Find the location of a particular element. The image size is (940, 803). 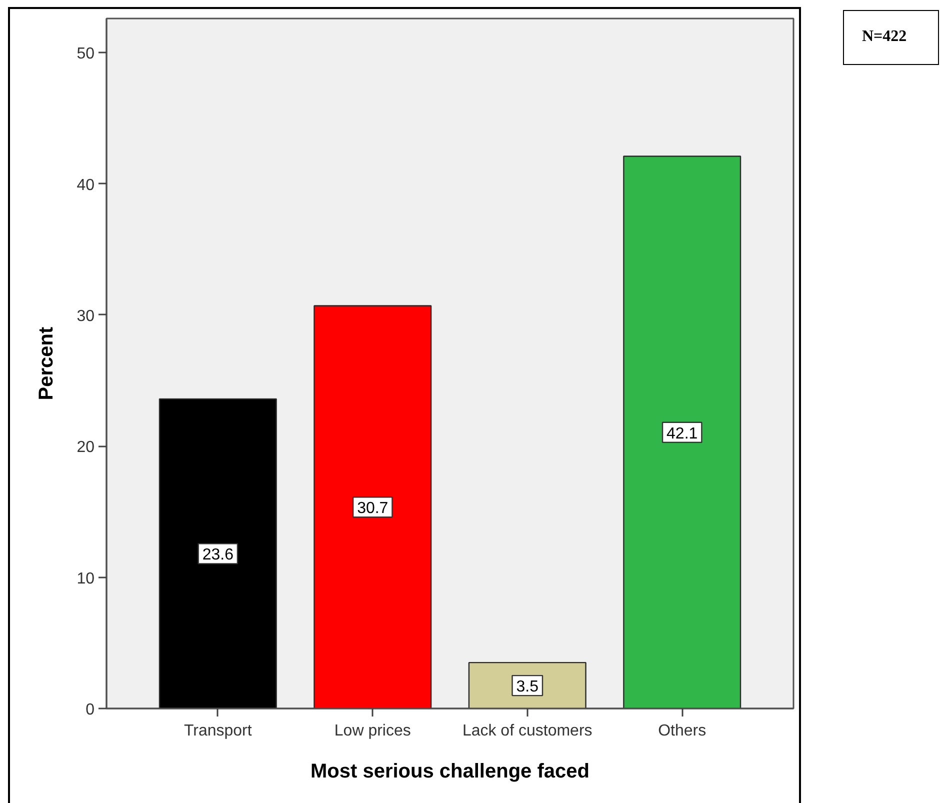

y-tick-label: 0 is located at coordinates (90, 710).